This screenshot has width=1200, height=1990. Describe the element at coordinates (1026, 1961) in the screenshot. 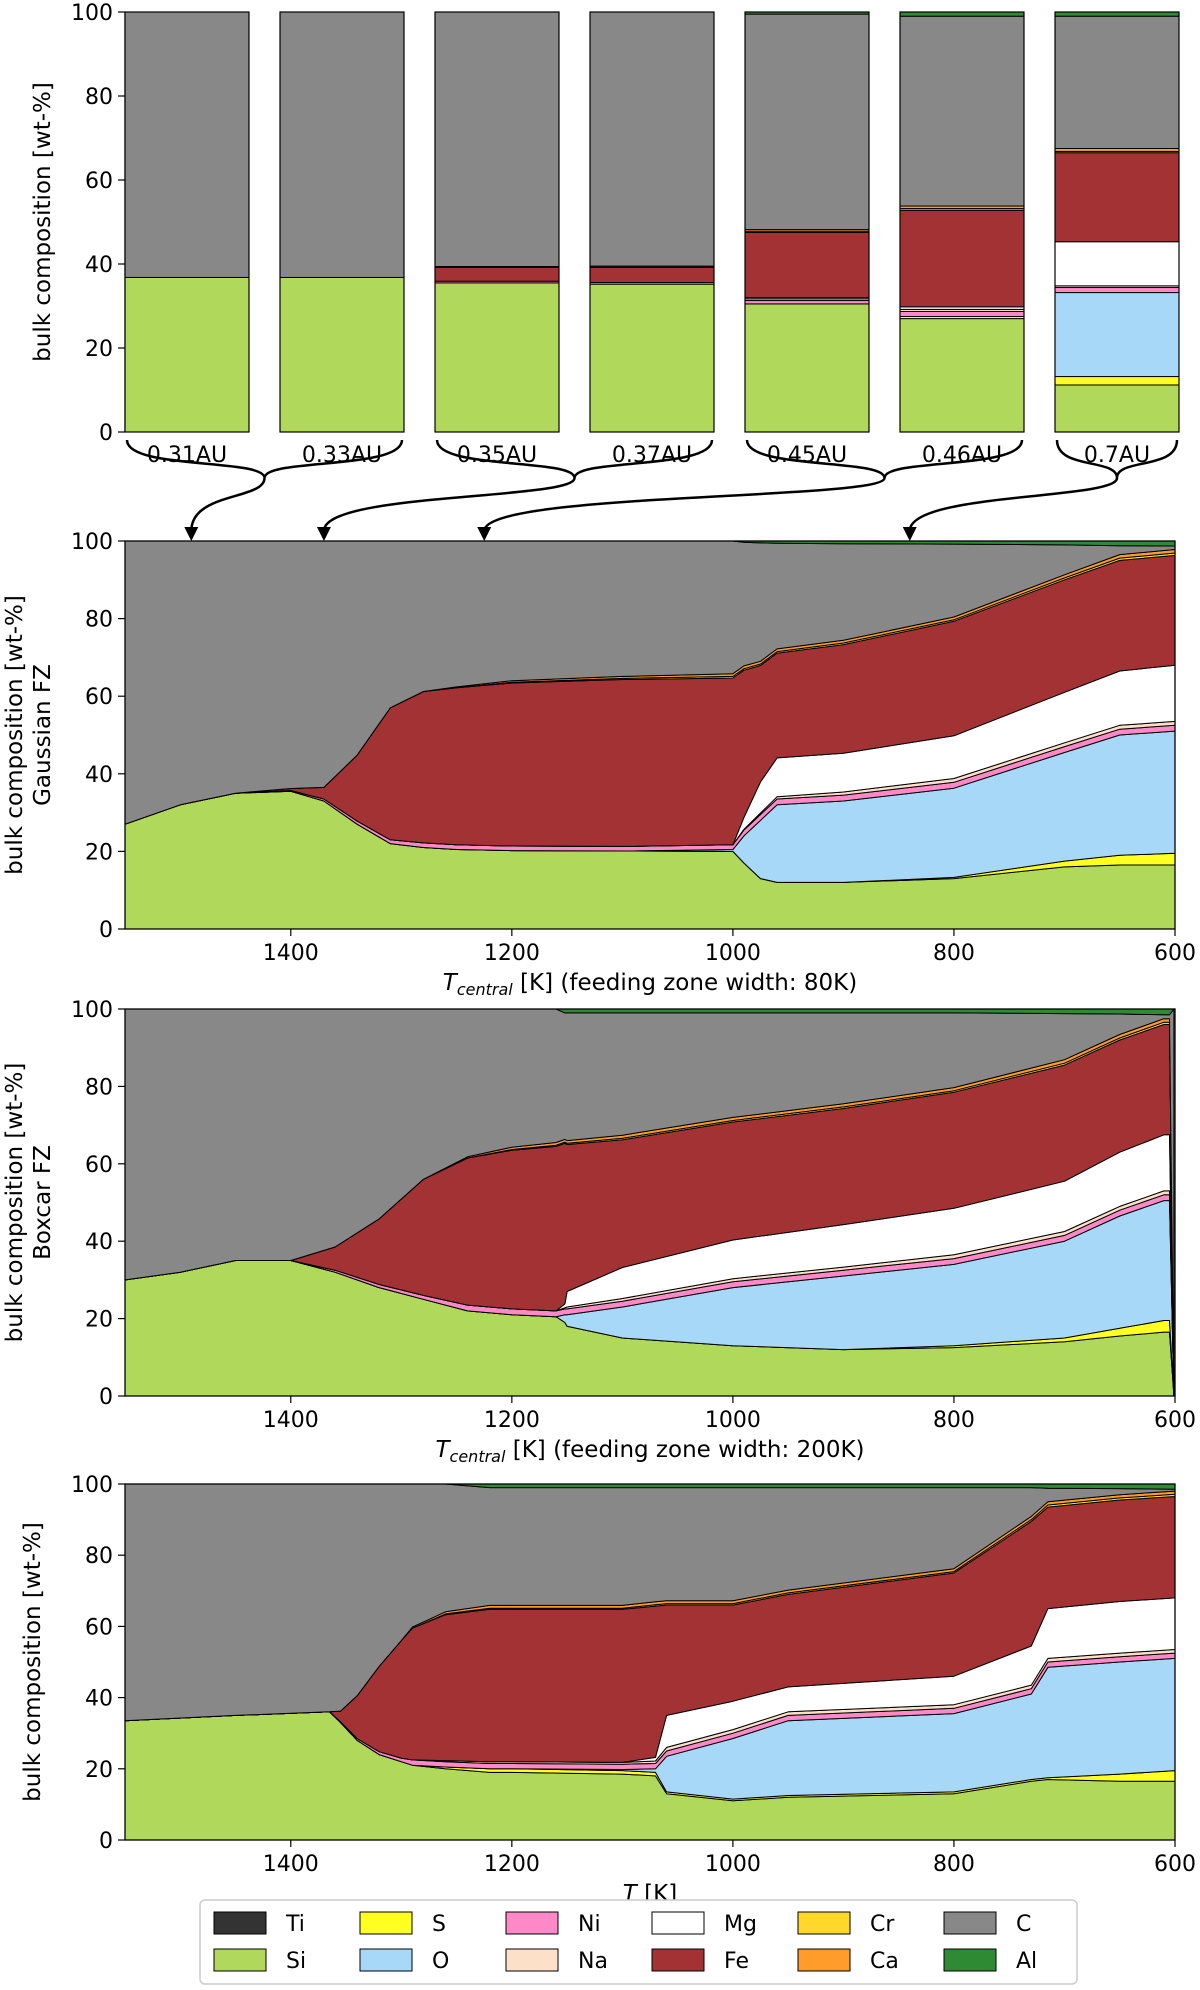

I see `legend-label-al: Al` at that location.